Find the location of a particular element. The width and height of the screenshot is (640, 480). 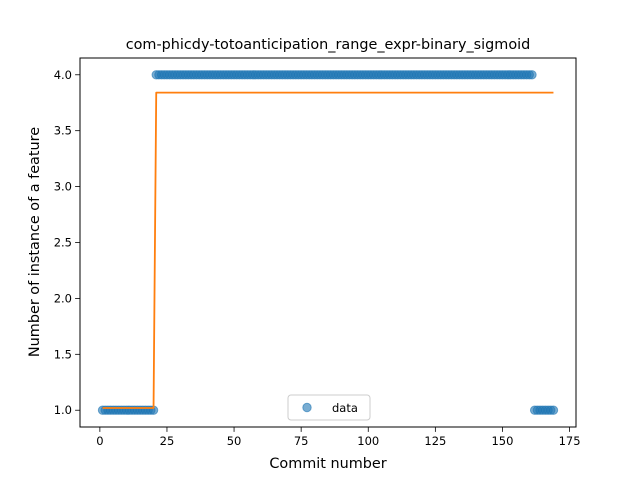

x-axis: 0 25 50 75 100 125 150 175 is located at coordinates (338, 437).